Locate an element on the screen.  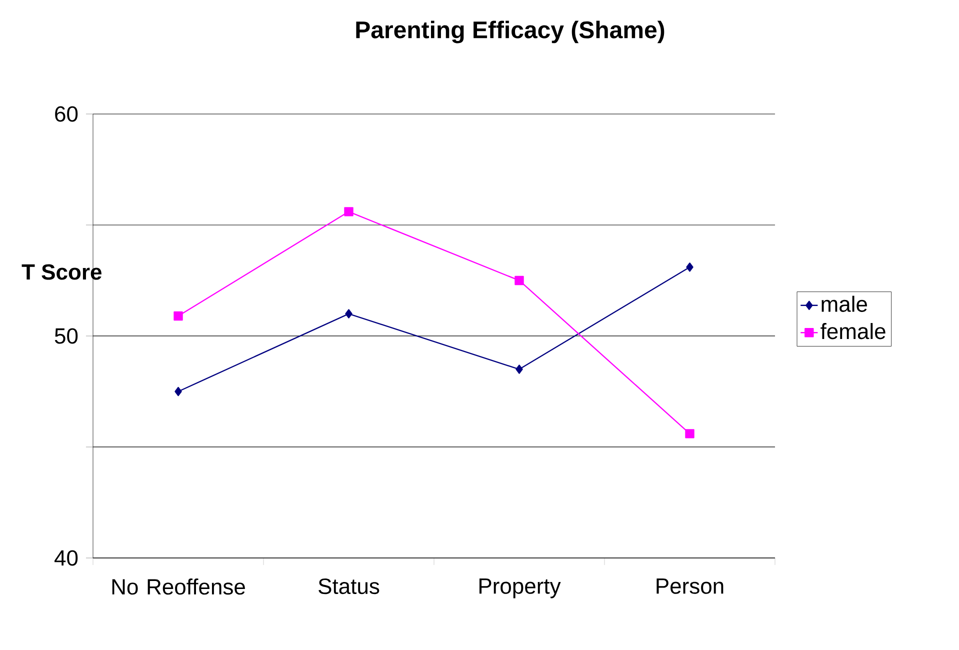
x-tick-label: Status is located at coordinates (349, 586).